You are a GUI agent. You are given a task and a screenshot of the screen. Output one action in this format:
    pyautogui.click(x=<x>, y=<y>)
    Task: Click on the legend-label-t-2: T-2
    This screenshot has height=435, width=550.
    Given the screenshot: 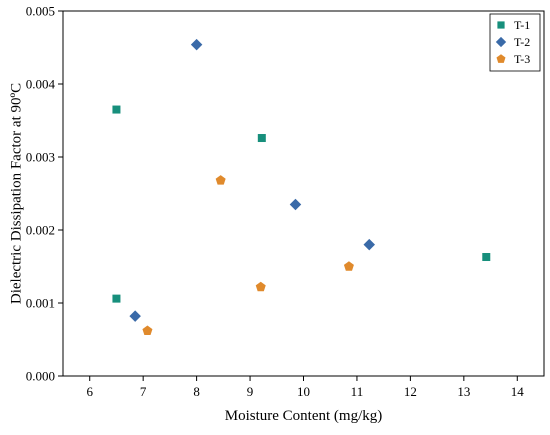 What is the action you would take?
    pyautogui.click(x=522, y=42)
    